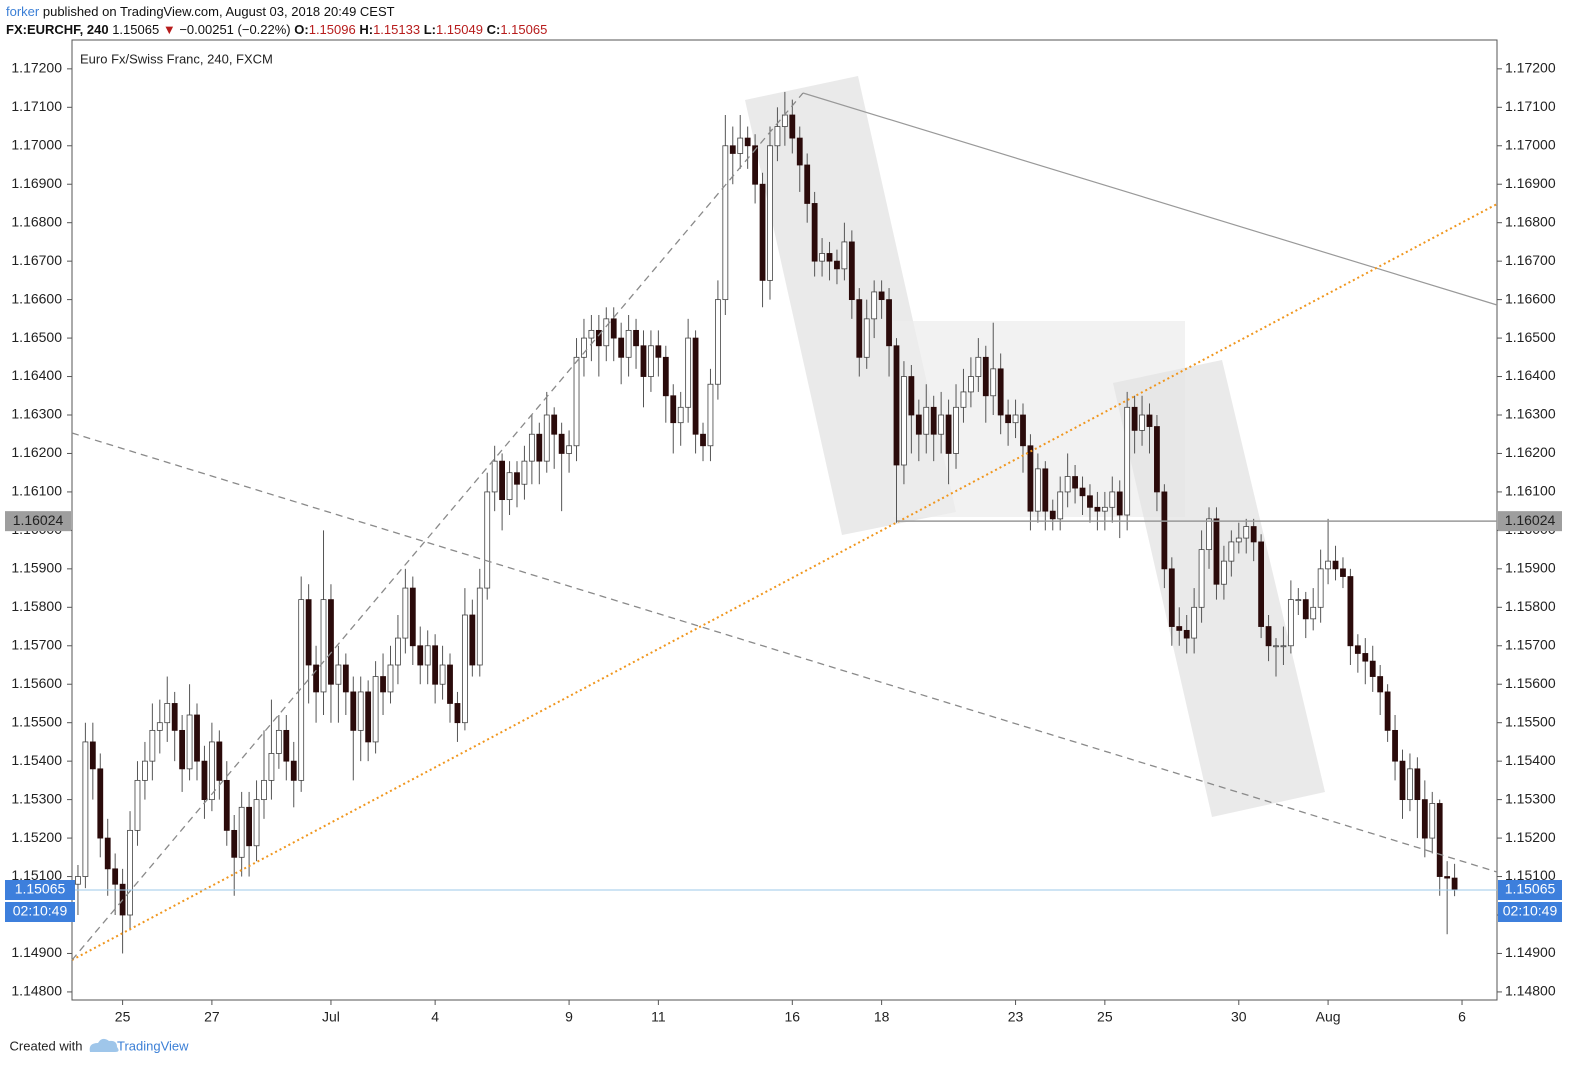 The image size is (1570, 1065). What do you see at coordinates (1530, 183) in the screenshot?
I see `y-tick-label: 1.16900` at bounding box center [1530, 183].